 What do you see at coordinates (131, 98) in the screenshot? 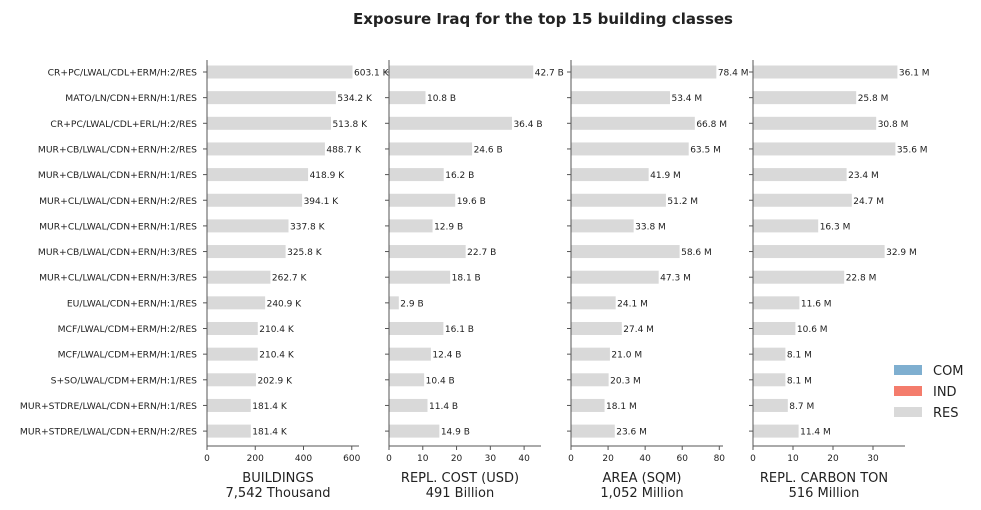
I see `category-label: MATO/LN/CDN+ERN/H:1/RES` at bounding box center [131, 98].